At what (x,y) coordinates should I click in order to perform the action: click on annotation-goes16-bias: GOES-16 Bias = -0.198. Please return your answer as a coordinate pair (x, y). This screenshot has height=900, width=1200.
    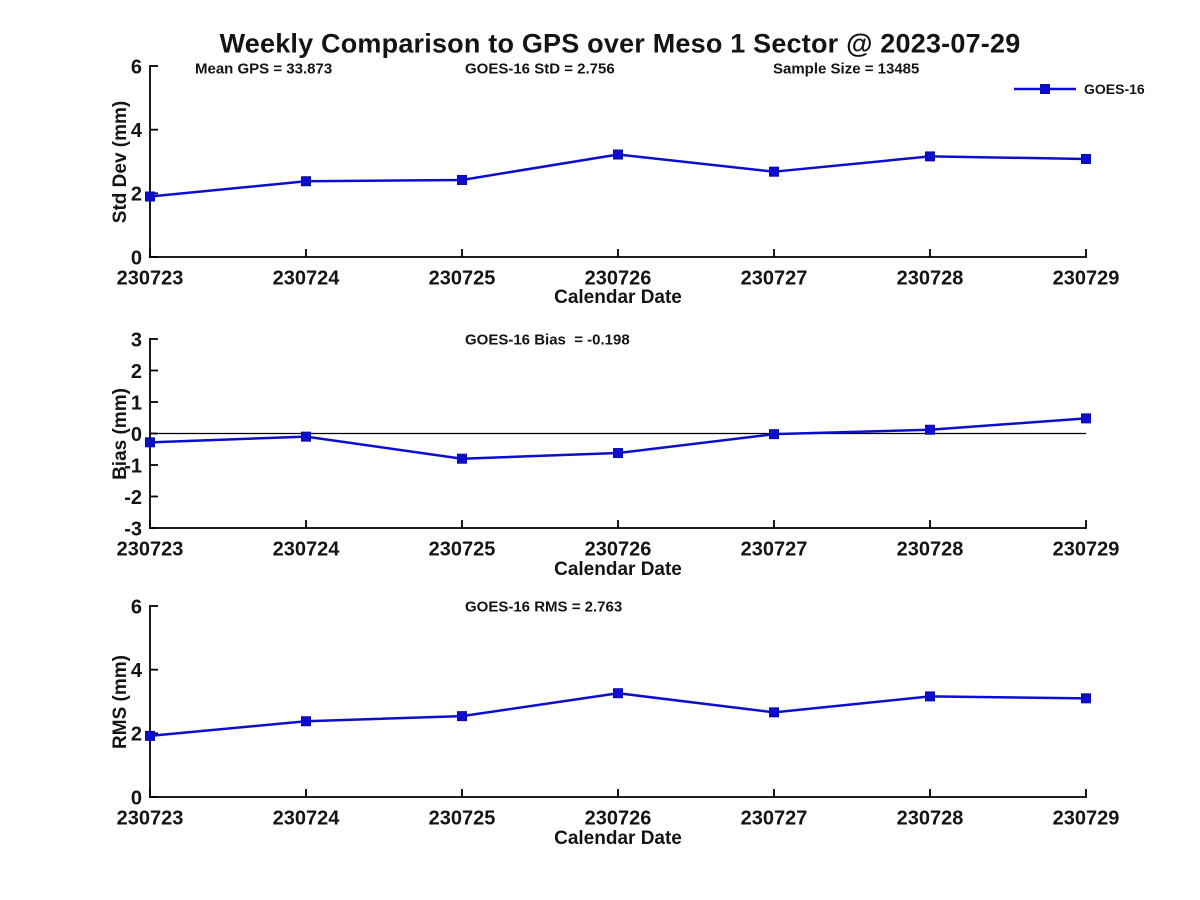
    Looking at the image, I should click on (547, 340).